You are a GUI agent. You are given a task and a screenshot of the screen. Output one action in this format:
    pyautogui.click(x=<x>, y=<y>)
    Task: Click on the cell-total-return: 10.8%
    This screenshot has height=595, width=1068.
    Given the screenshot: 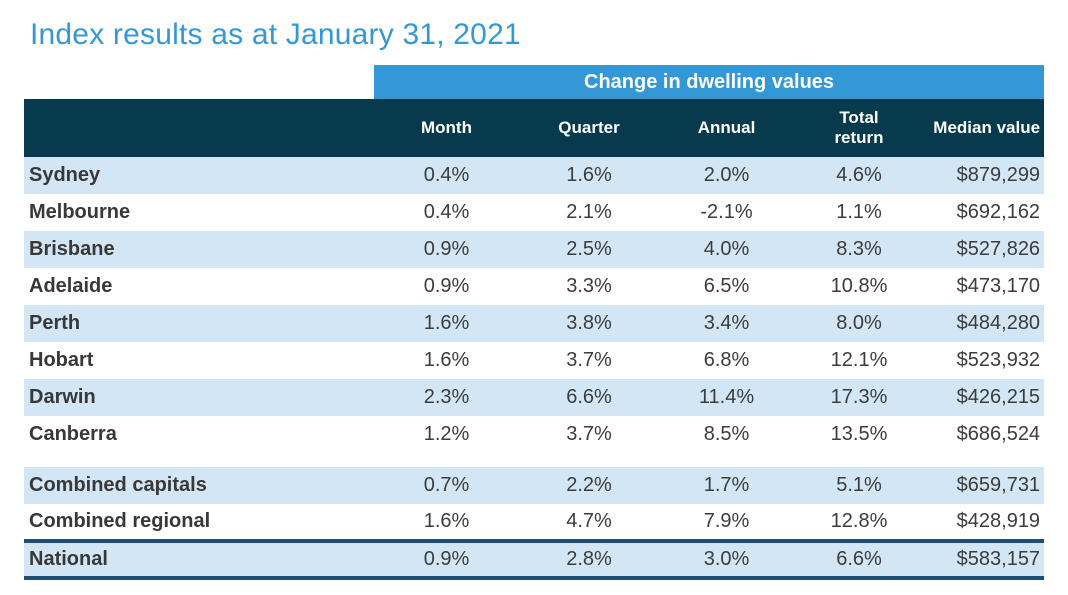 What is the action you would take?
    pyautogui.click(x=859, y=286)
    